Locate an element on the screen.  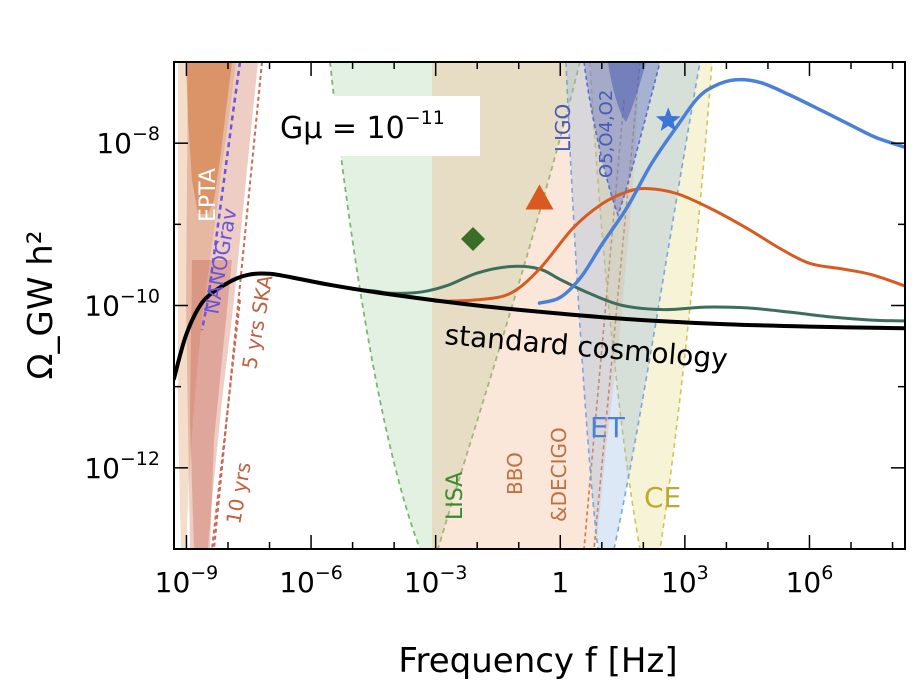
label-bbo: BBO is located at coordinates (515, 473).